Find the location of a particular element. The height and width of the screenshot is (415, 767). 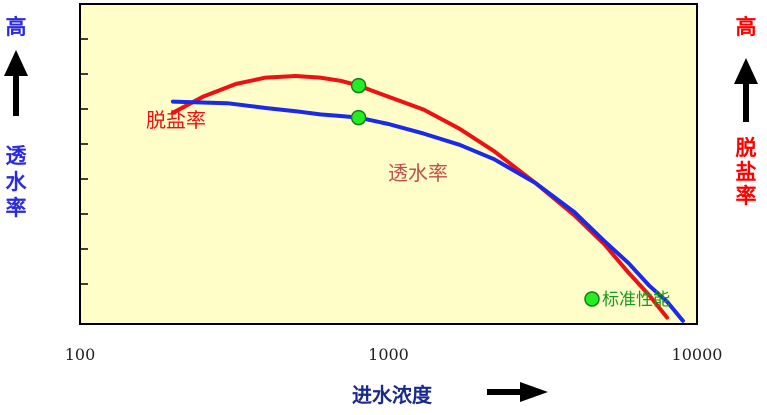

left-axis-label-char-3: 率 is located at coordinates (16, 208).